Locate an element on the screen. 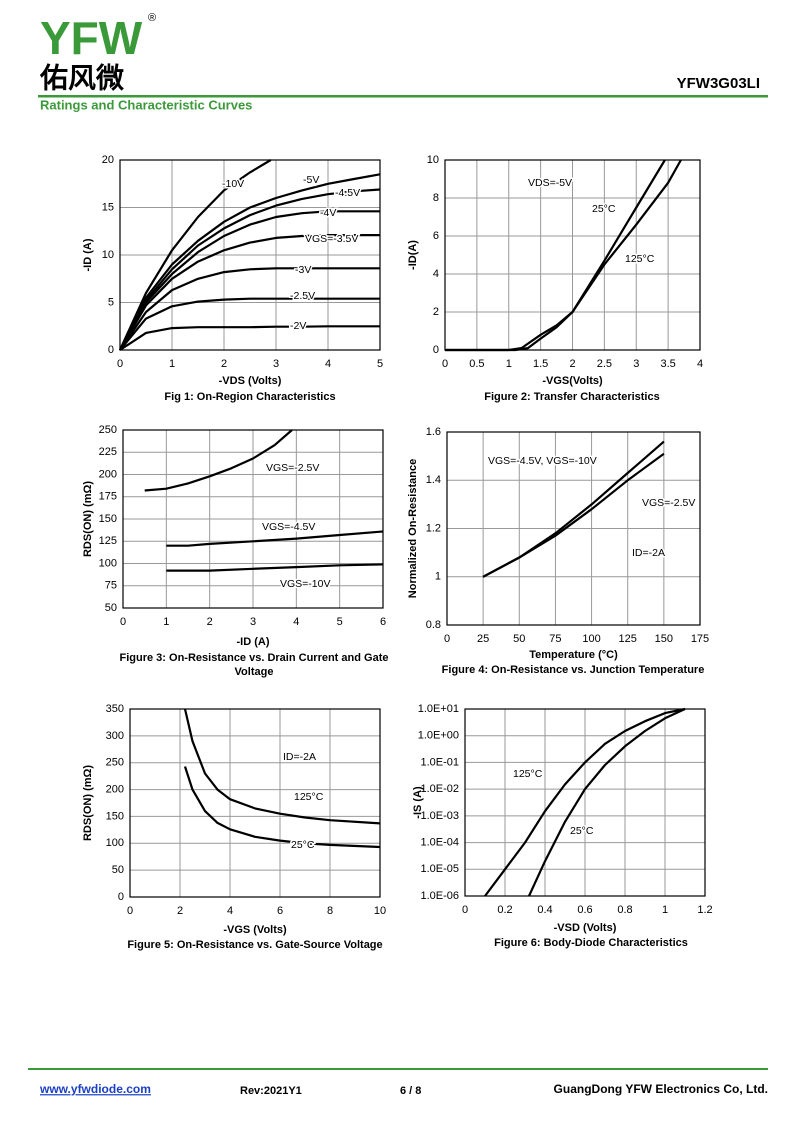  caption-box: Figure 6: Body-Diode Characteristics is located at coordinates (591, 943).